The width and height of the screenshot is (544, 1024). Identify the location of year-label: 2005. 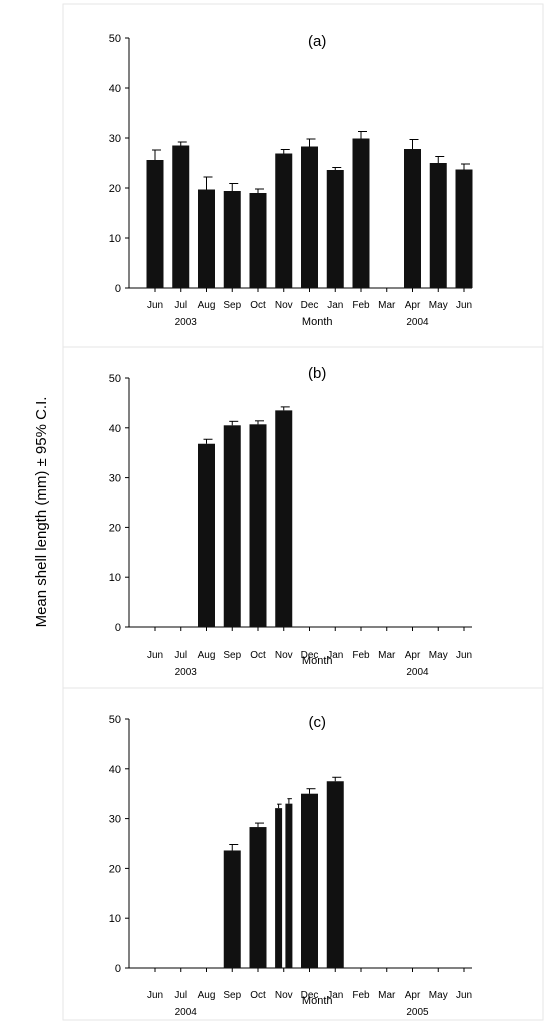
(417, 1012).